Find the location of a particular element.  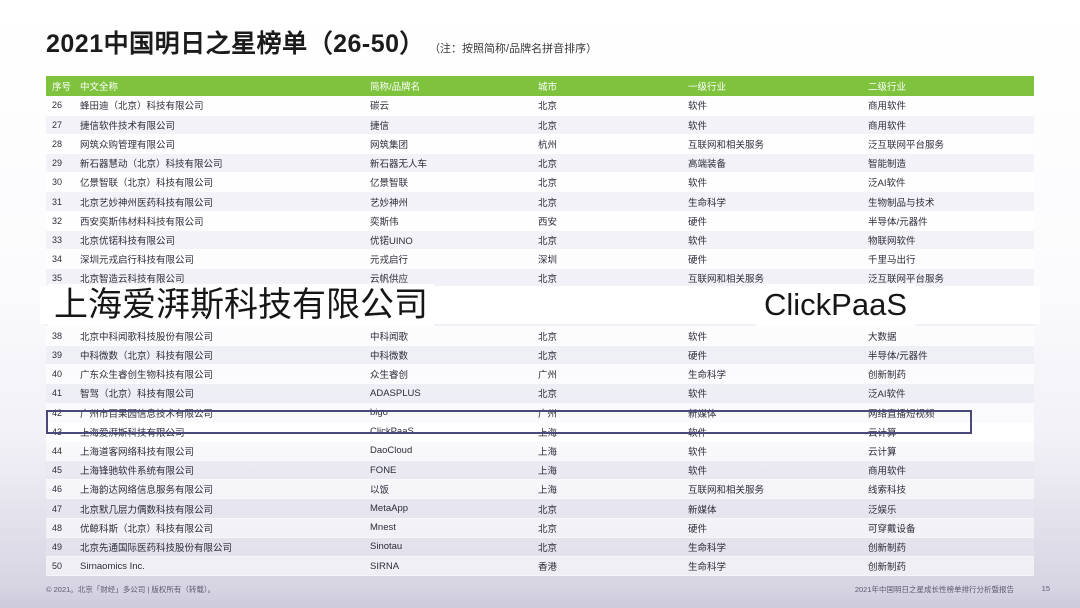

table-row: 41 智驾（北京）科技有限公司 ADASPLUS 北京 软件 泛AI软件 is located at coordinates (540, 393).